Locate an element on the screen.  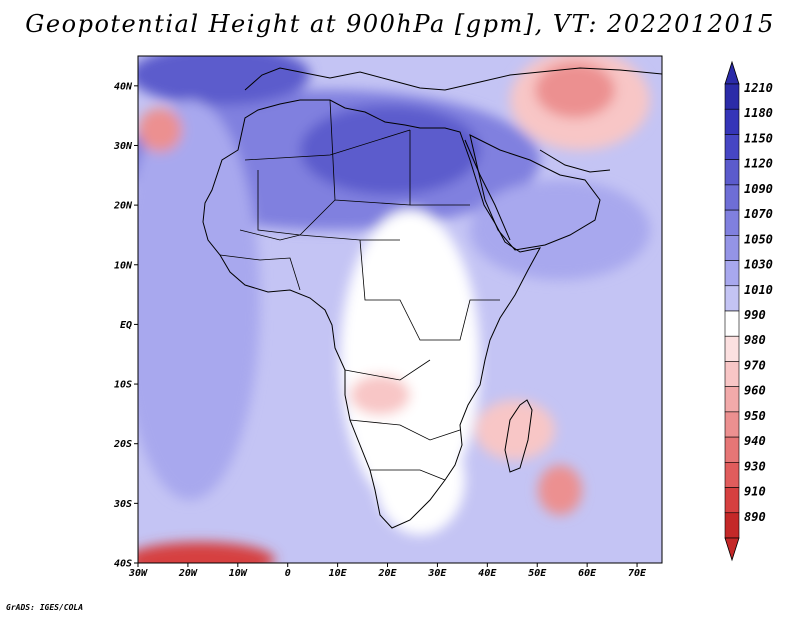
blob-libya-high is located at coordinates (390, 150).